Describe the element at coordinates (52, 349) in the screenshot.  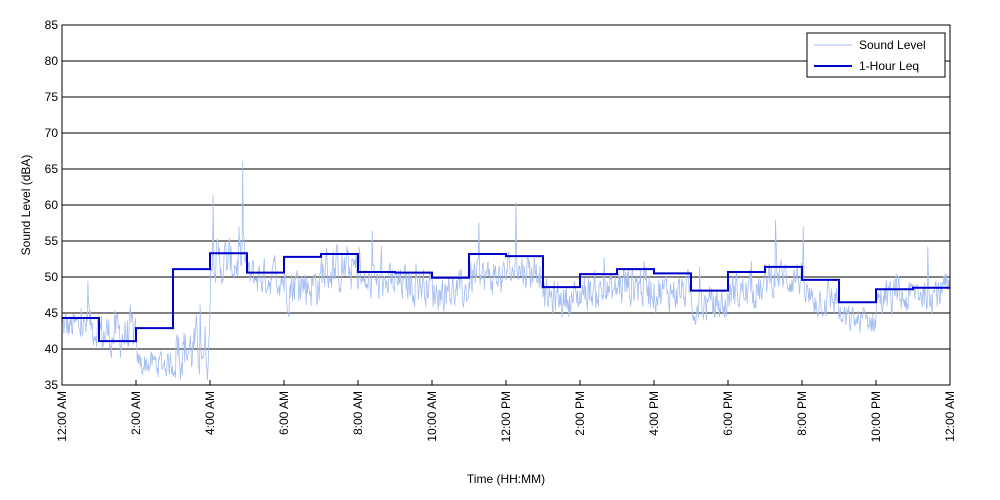
I see `y-tick-label: 40` at that location.